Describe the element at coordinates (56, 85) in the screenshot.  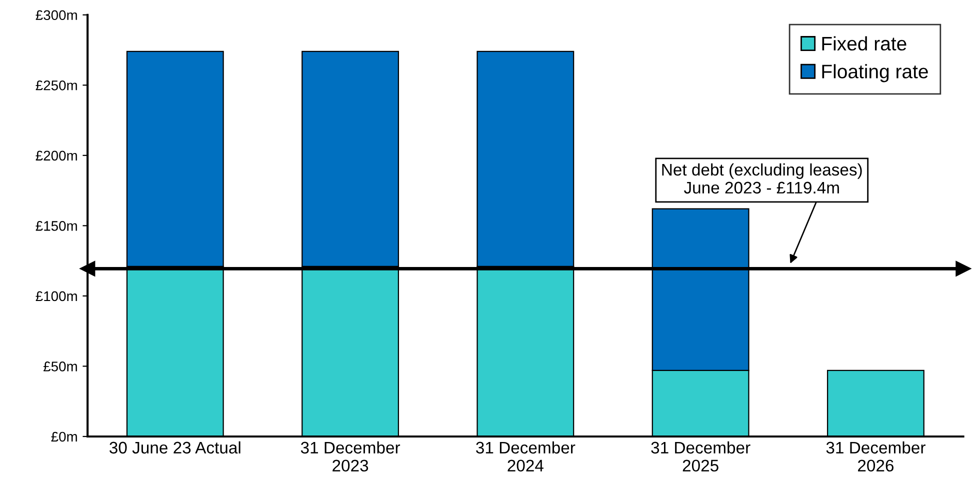
I see `y-tick-label: £250m` at that location.